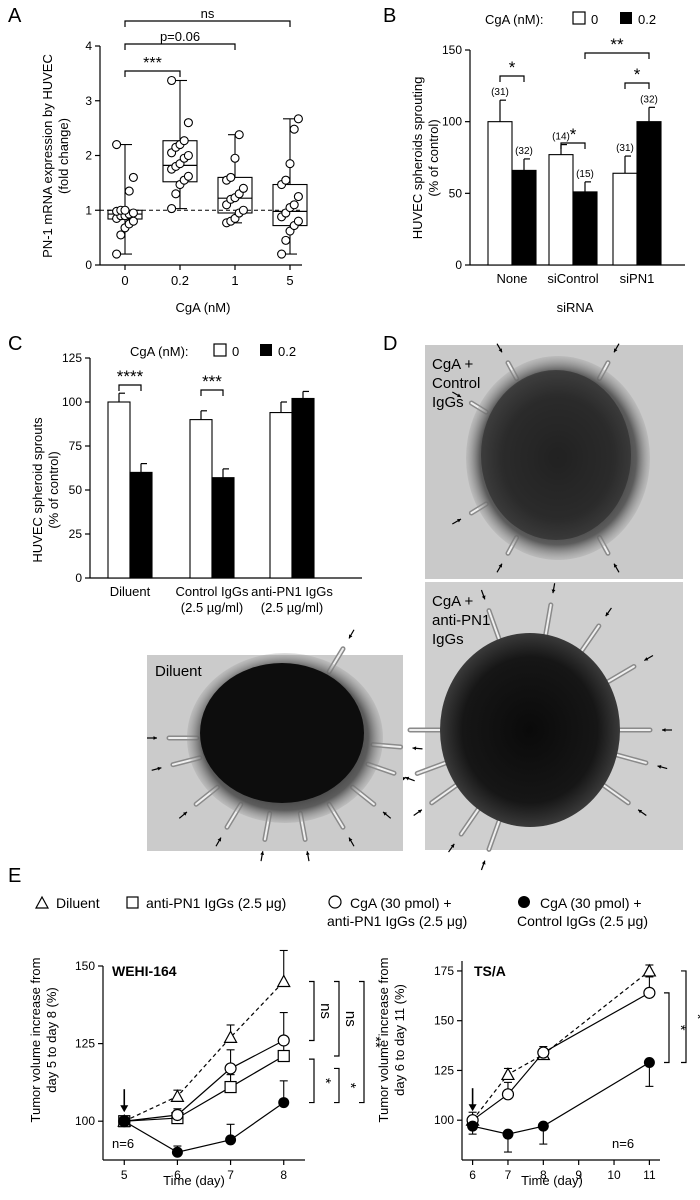  I want to click on chart-a-xtick-label-3: 5, so click(289, 280).